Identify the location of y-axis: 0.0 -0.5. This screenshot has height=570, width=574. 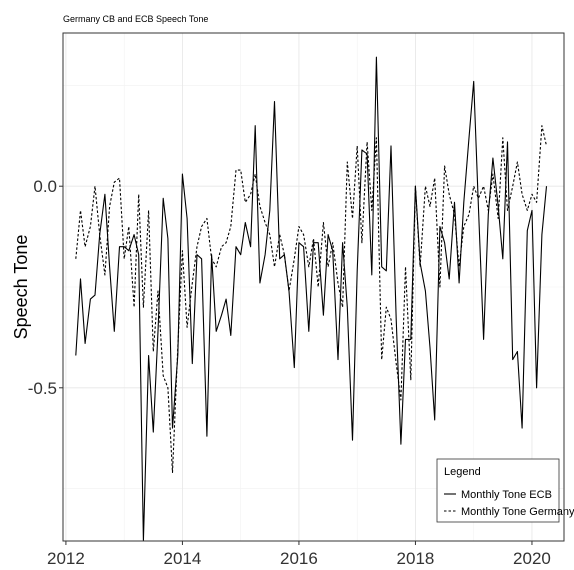
(45, 287).